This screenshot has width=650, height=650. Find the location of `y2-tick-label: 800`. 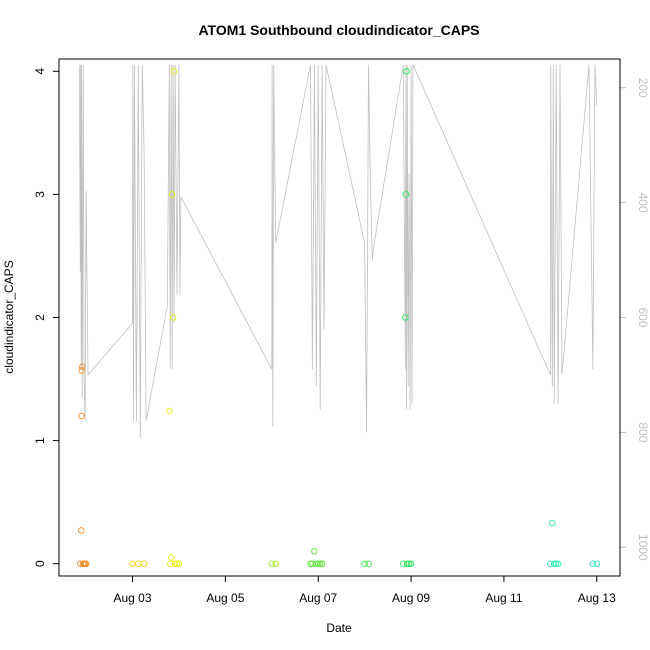

y2-tick-label: 800 is located at coordinates (643, 432).